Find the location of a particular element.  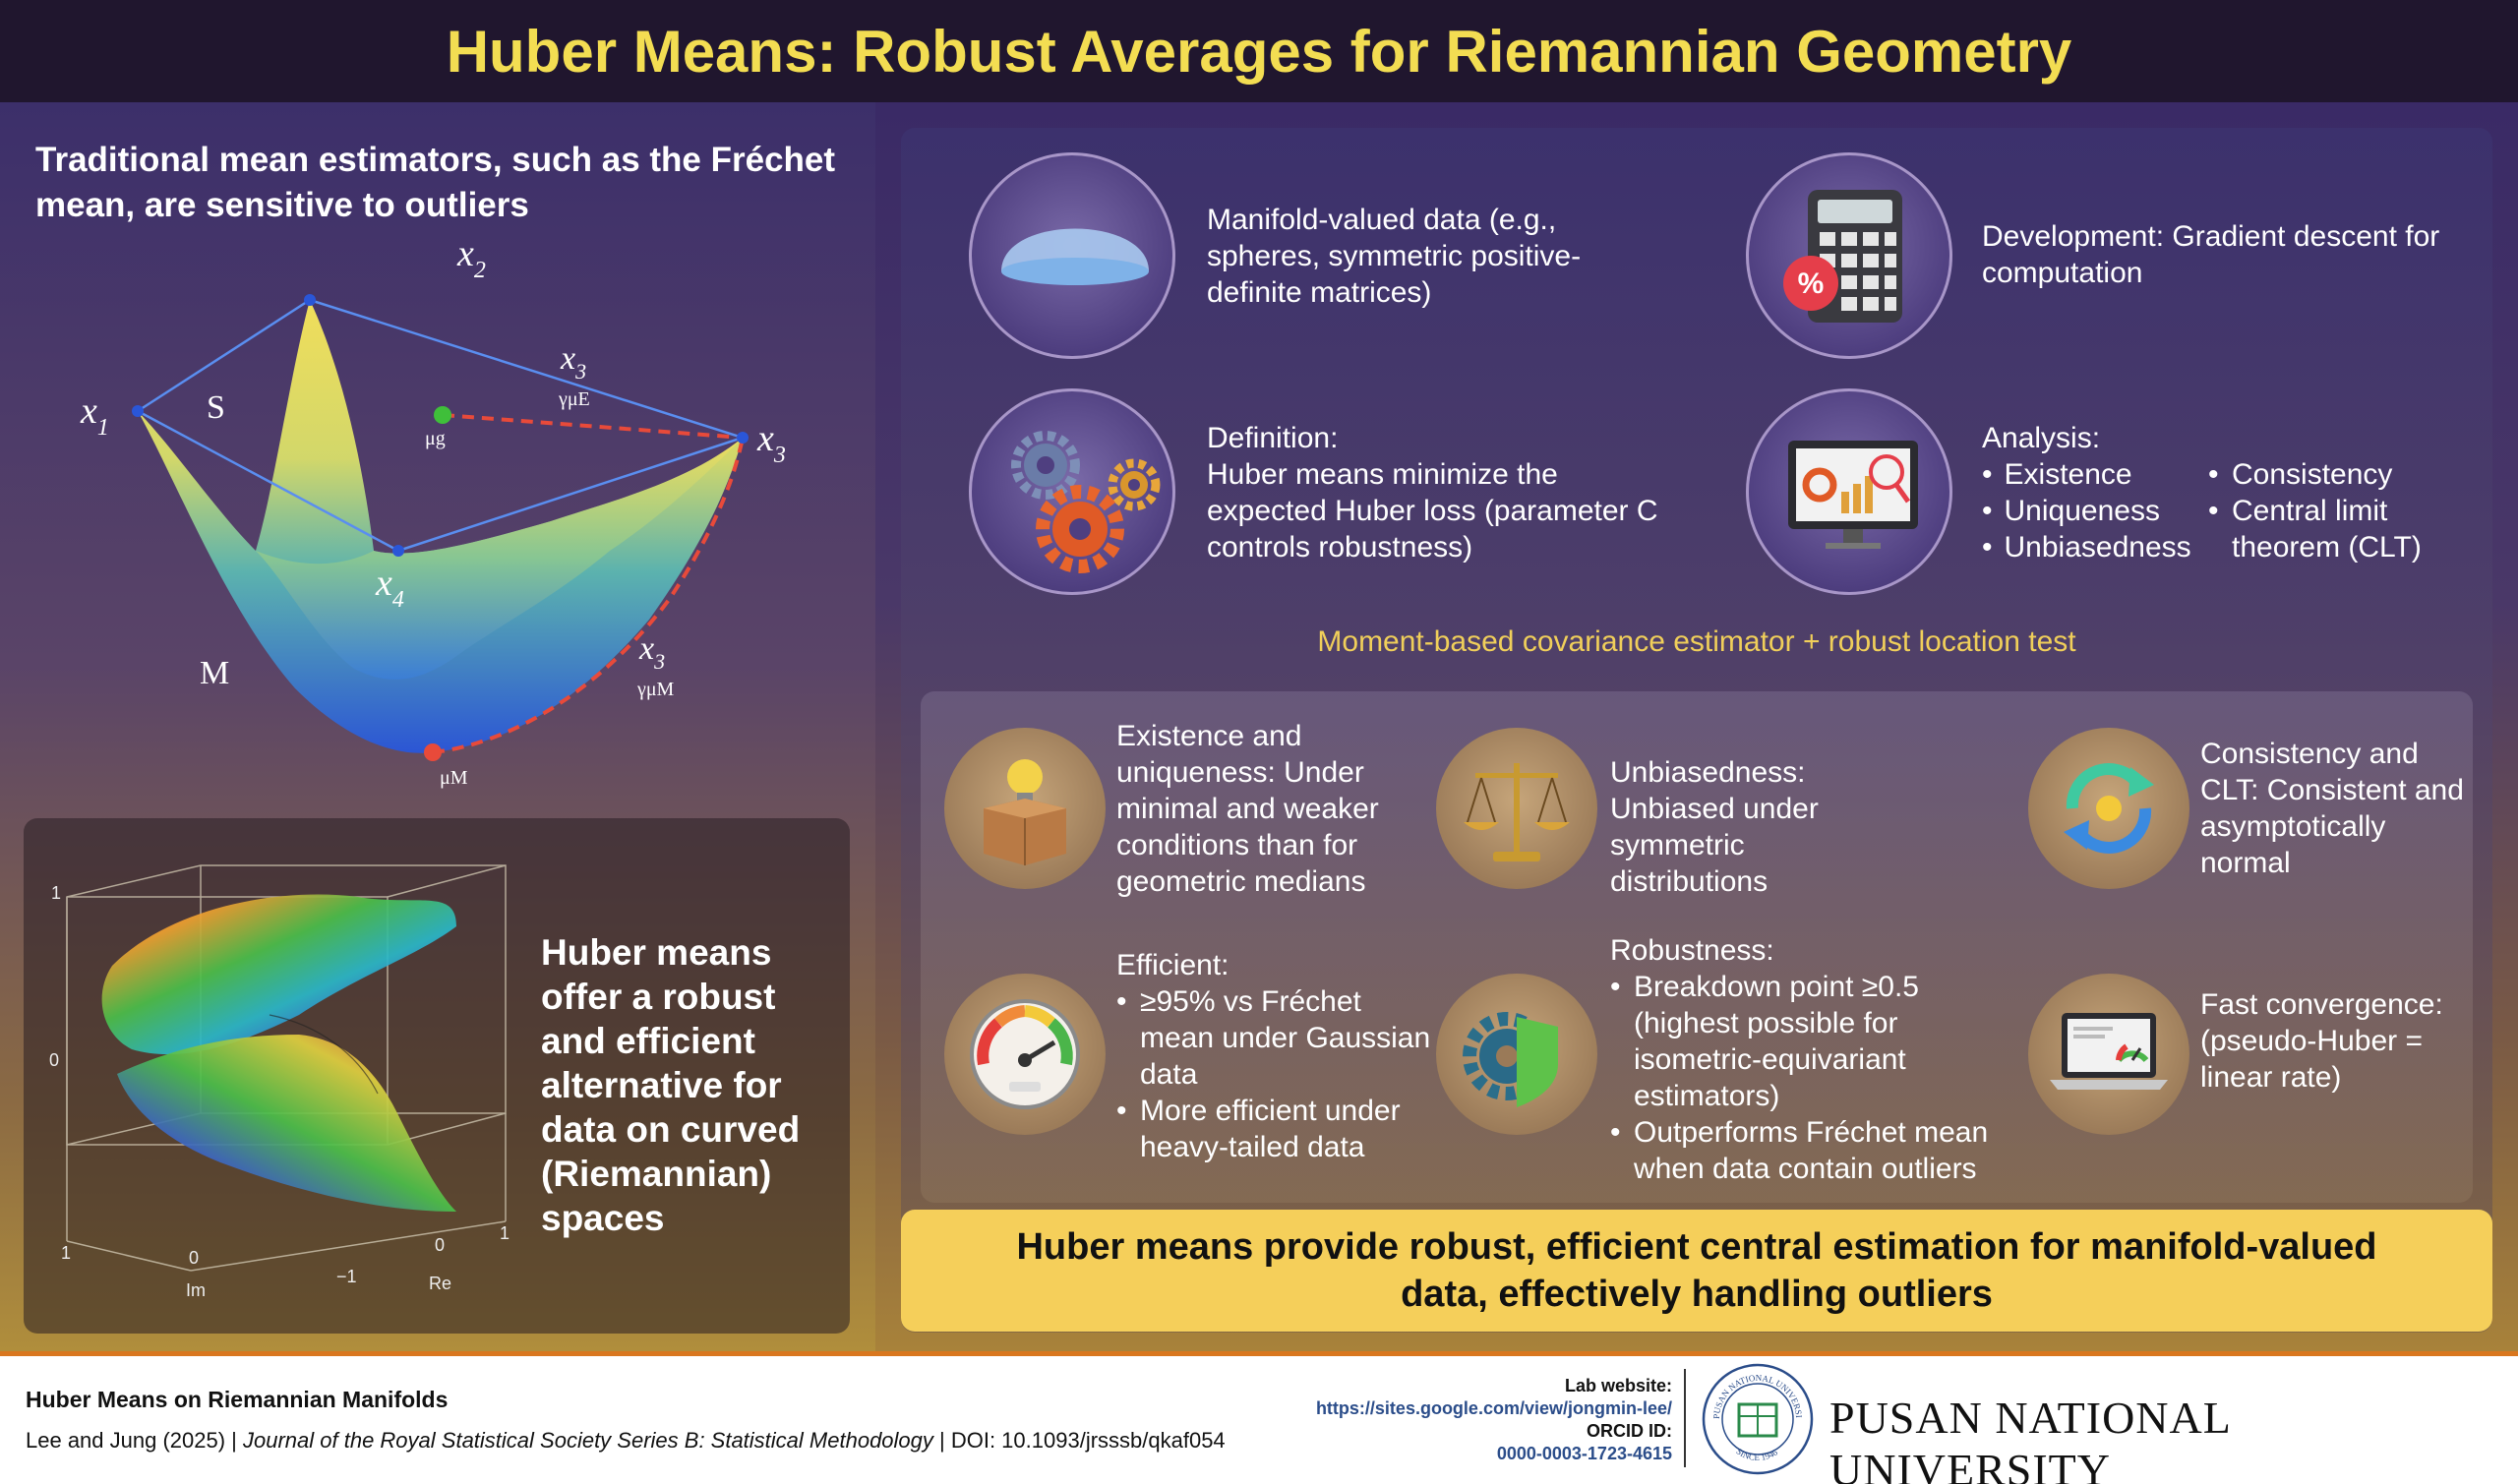

label-x3-euclidean: x3 is located at coordinates (573, 362).